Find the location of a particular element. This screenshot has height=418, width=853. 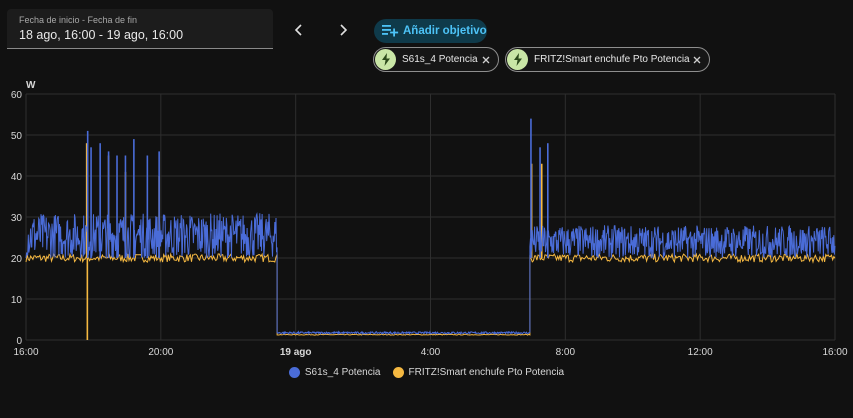

y-axis-label: W is located at coordinates (31, 85).